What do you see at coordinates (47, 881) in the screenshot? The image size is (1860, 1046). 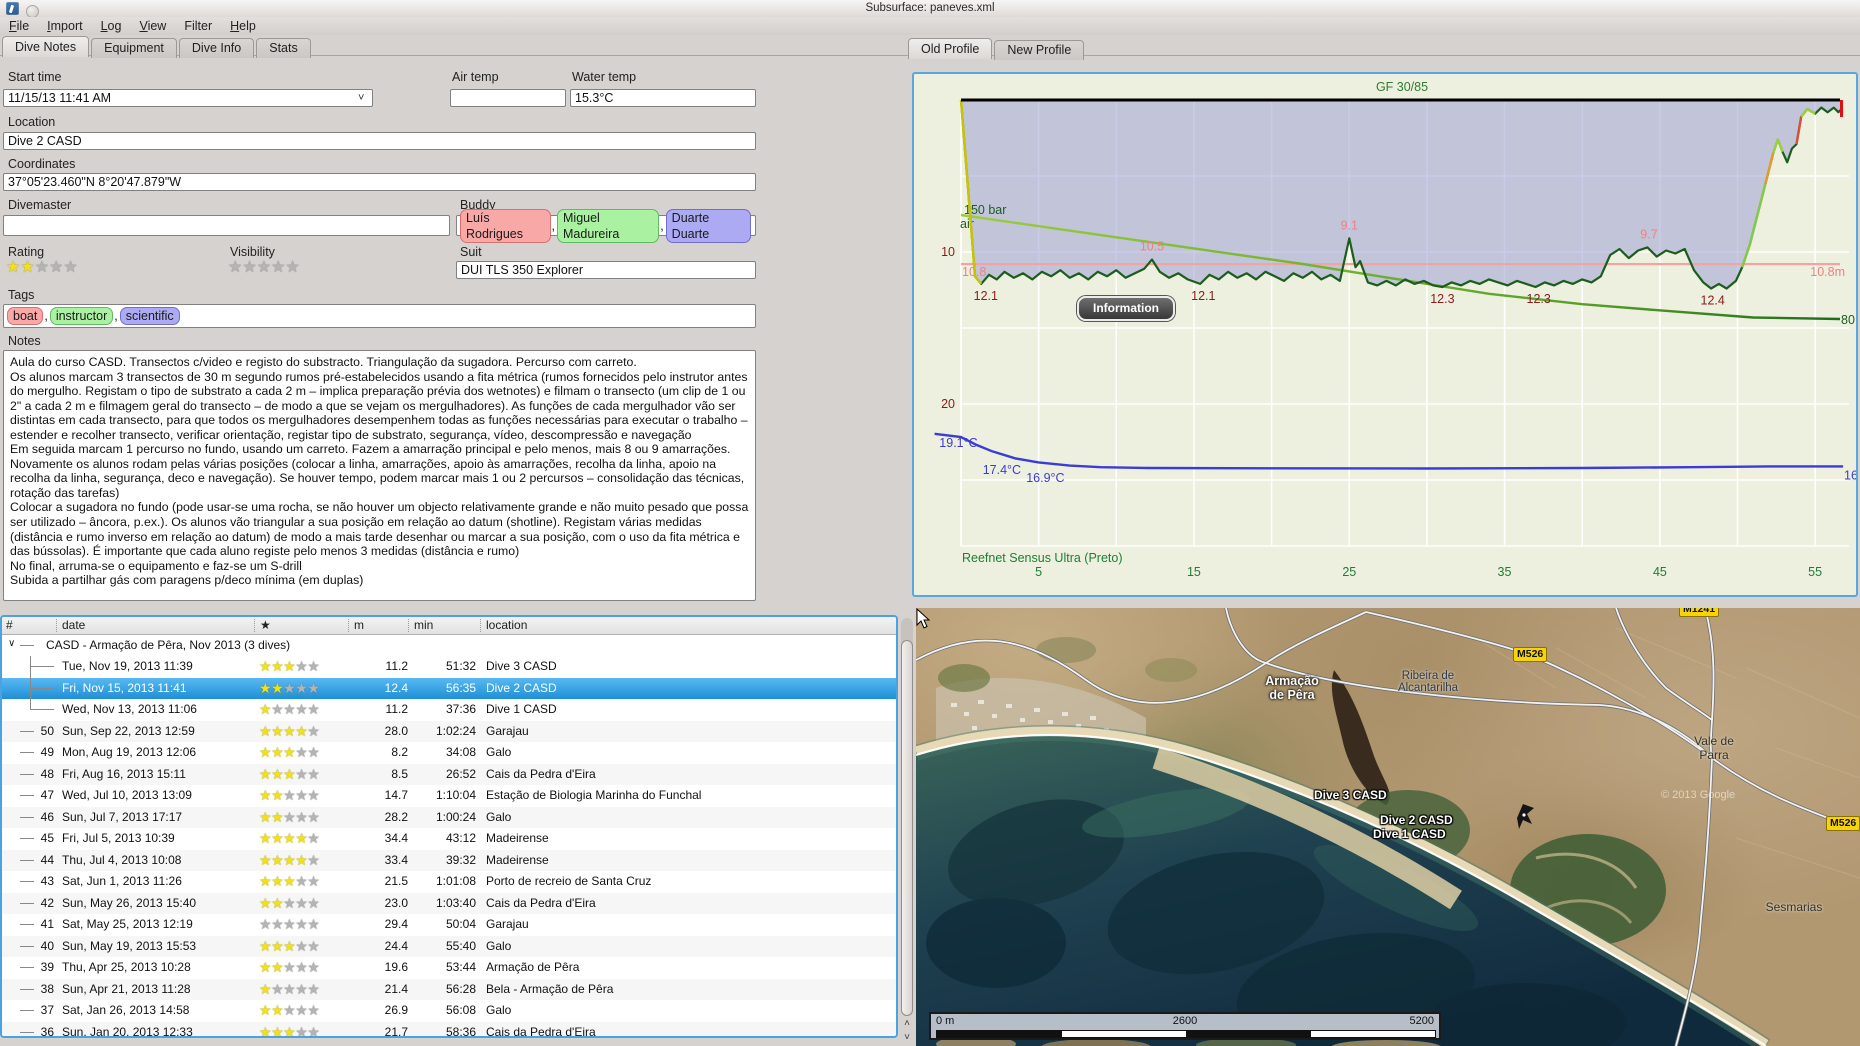 I see `dive-number: 43` at bounding box center [47, 881].